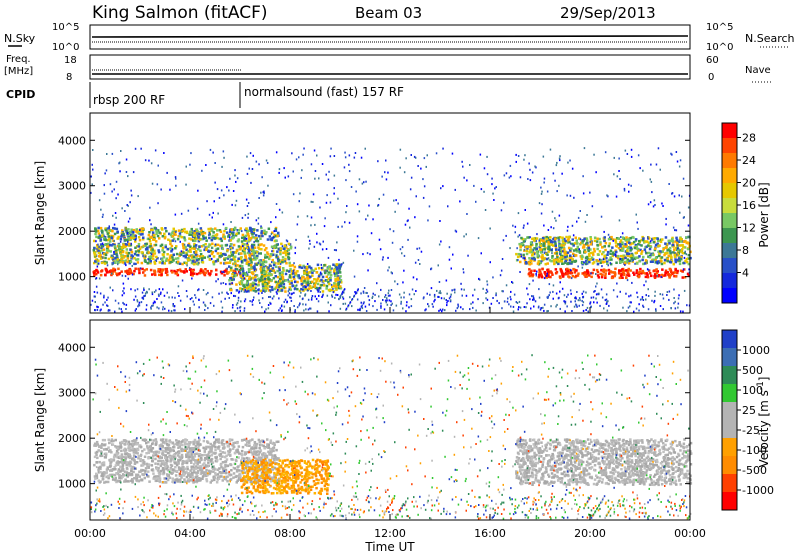  I want to click on beam-label: Beam 03, so click(388, 13).